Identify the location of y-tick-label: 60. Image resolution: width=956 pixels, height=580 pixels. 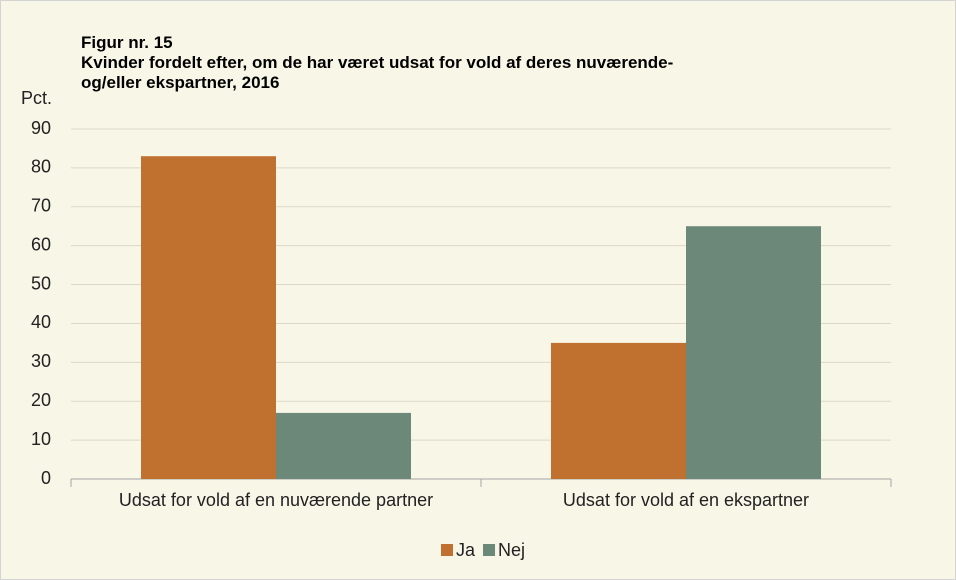
(41, 244).